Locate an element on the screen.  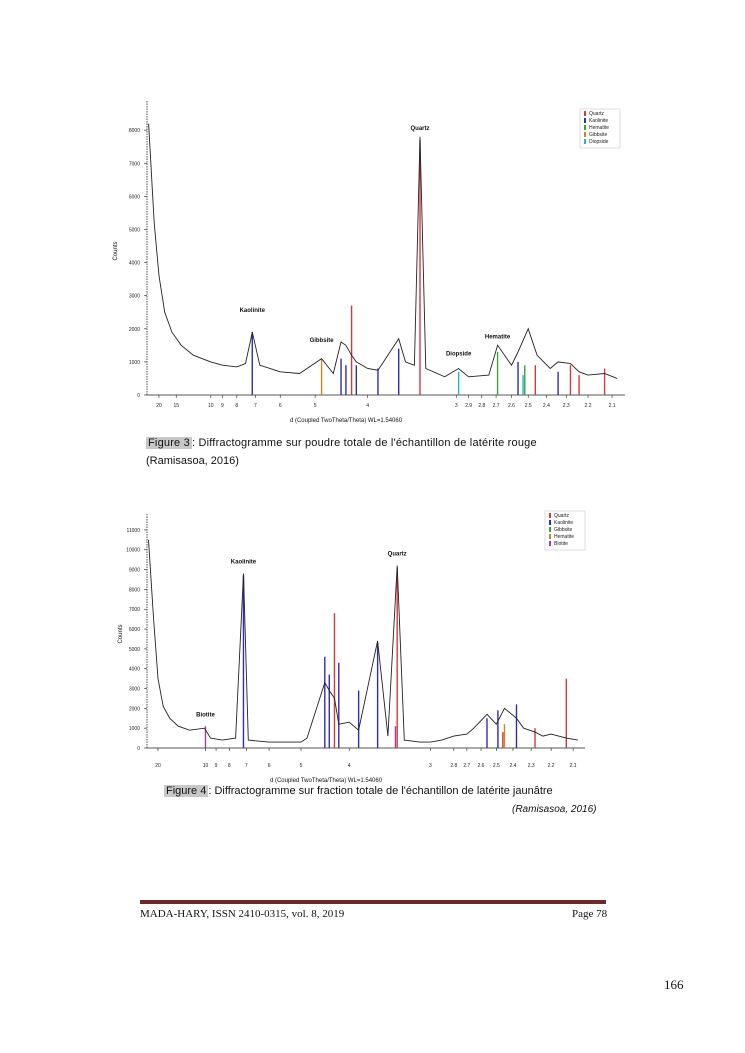
y-tick-label: 9000 is located at coordinates (134, 571).